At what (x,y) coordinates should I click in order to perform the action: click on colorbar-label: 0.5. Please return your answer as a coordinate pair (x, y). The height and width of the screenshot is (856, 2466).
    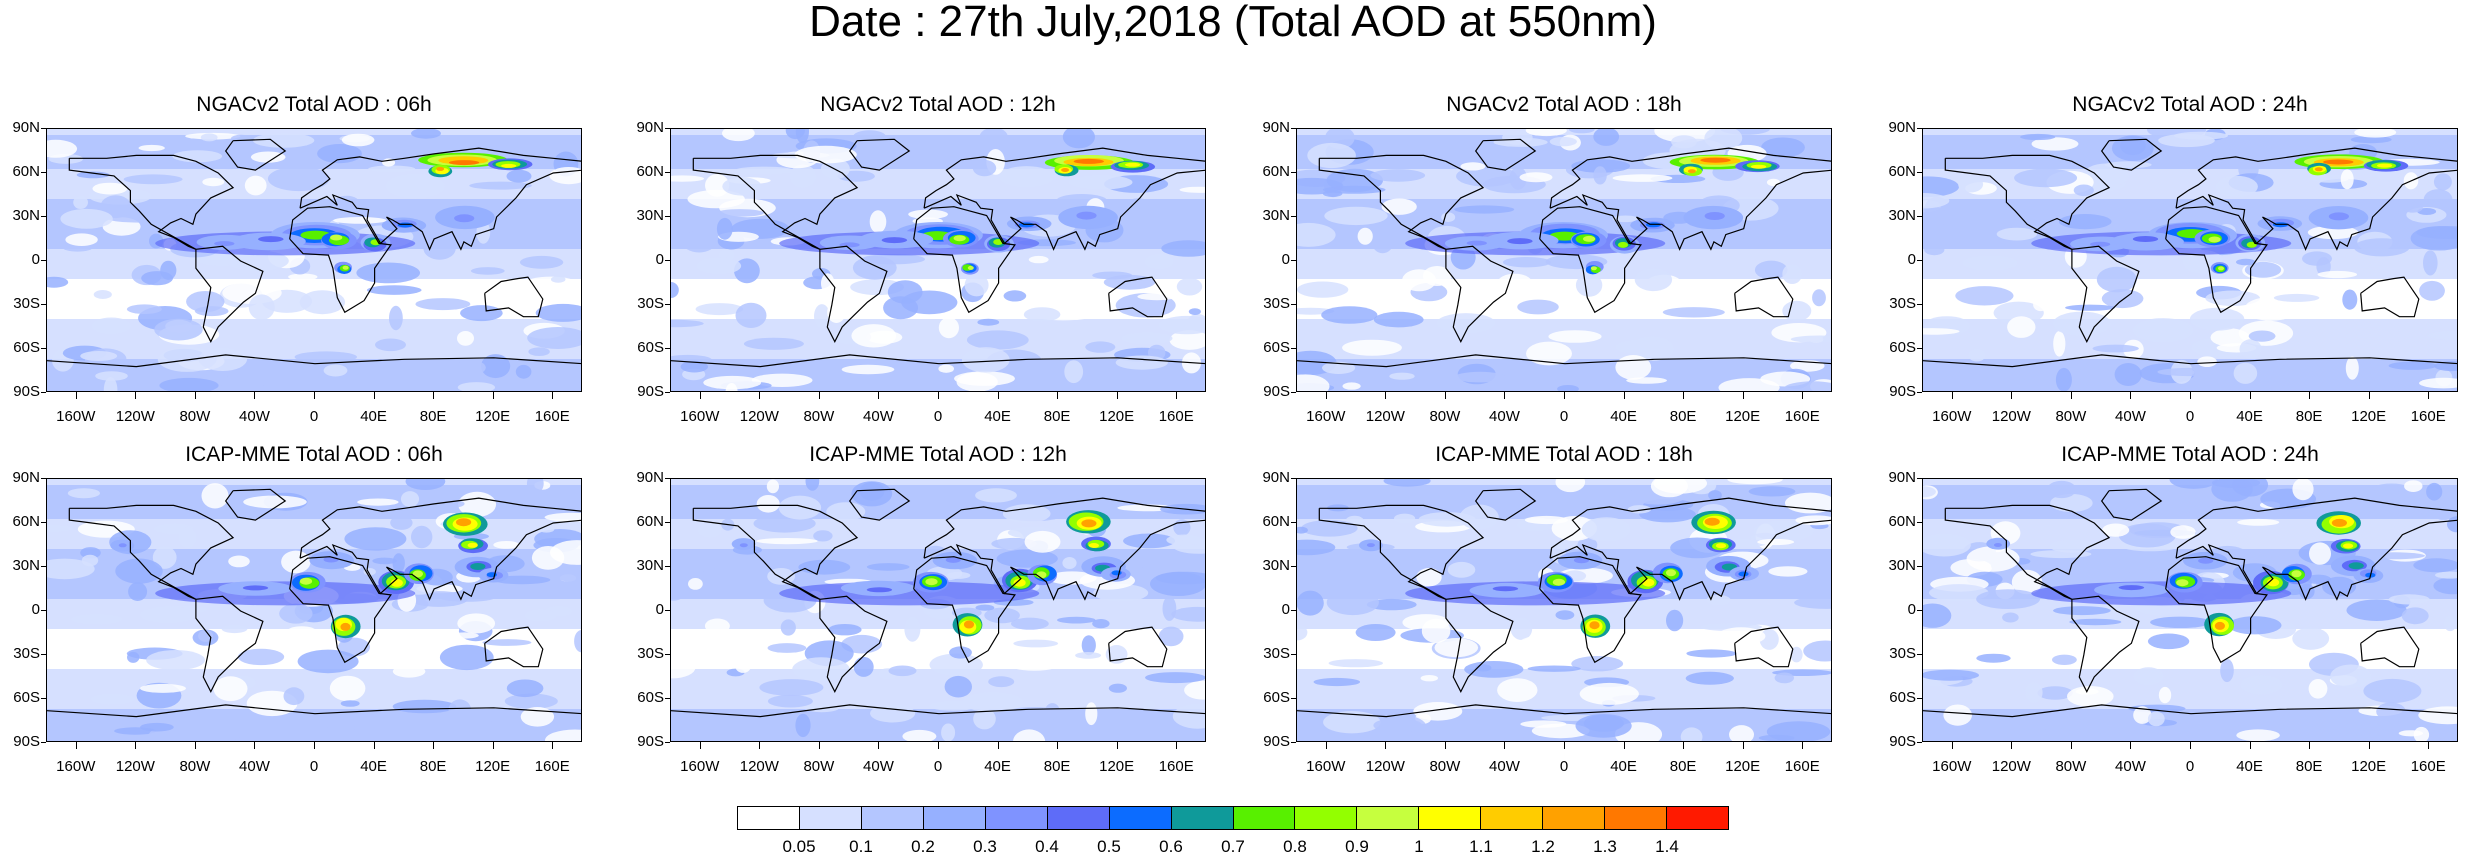
    Looking at the image, I should click on (1109, 846).